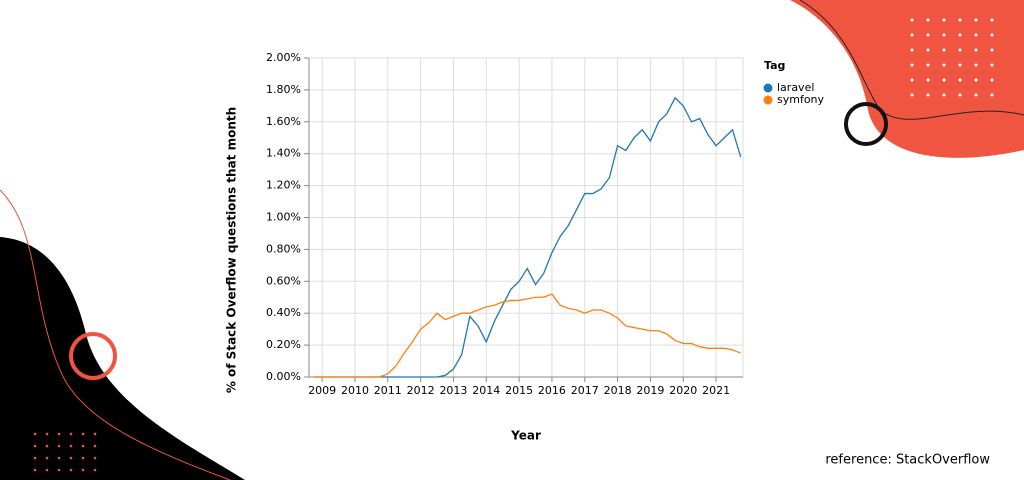  Describe the element at coordinates (552, 390) in the screenshot. I see `x-tick-label: 2016` at that location.